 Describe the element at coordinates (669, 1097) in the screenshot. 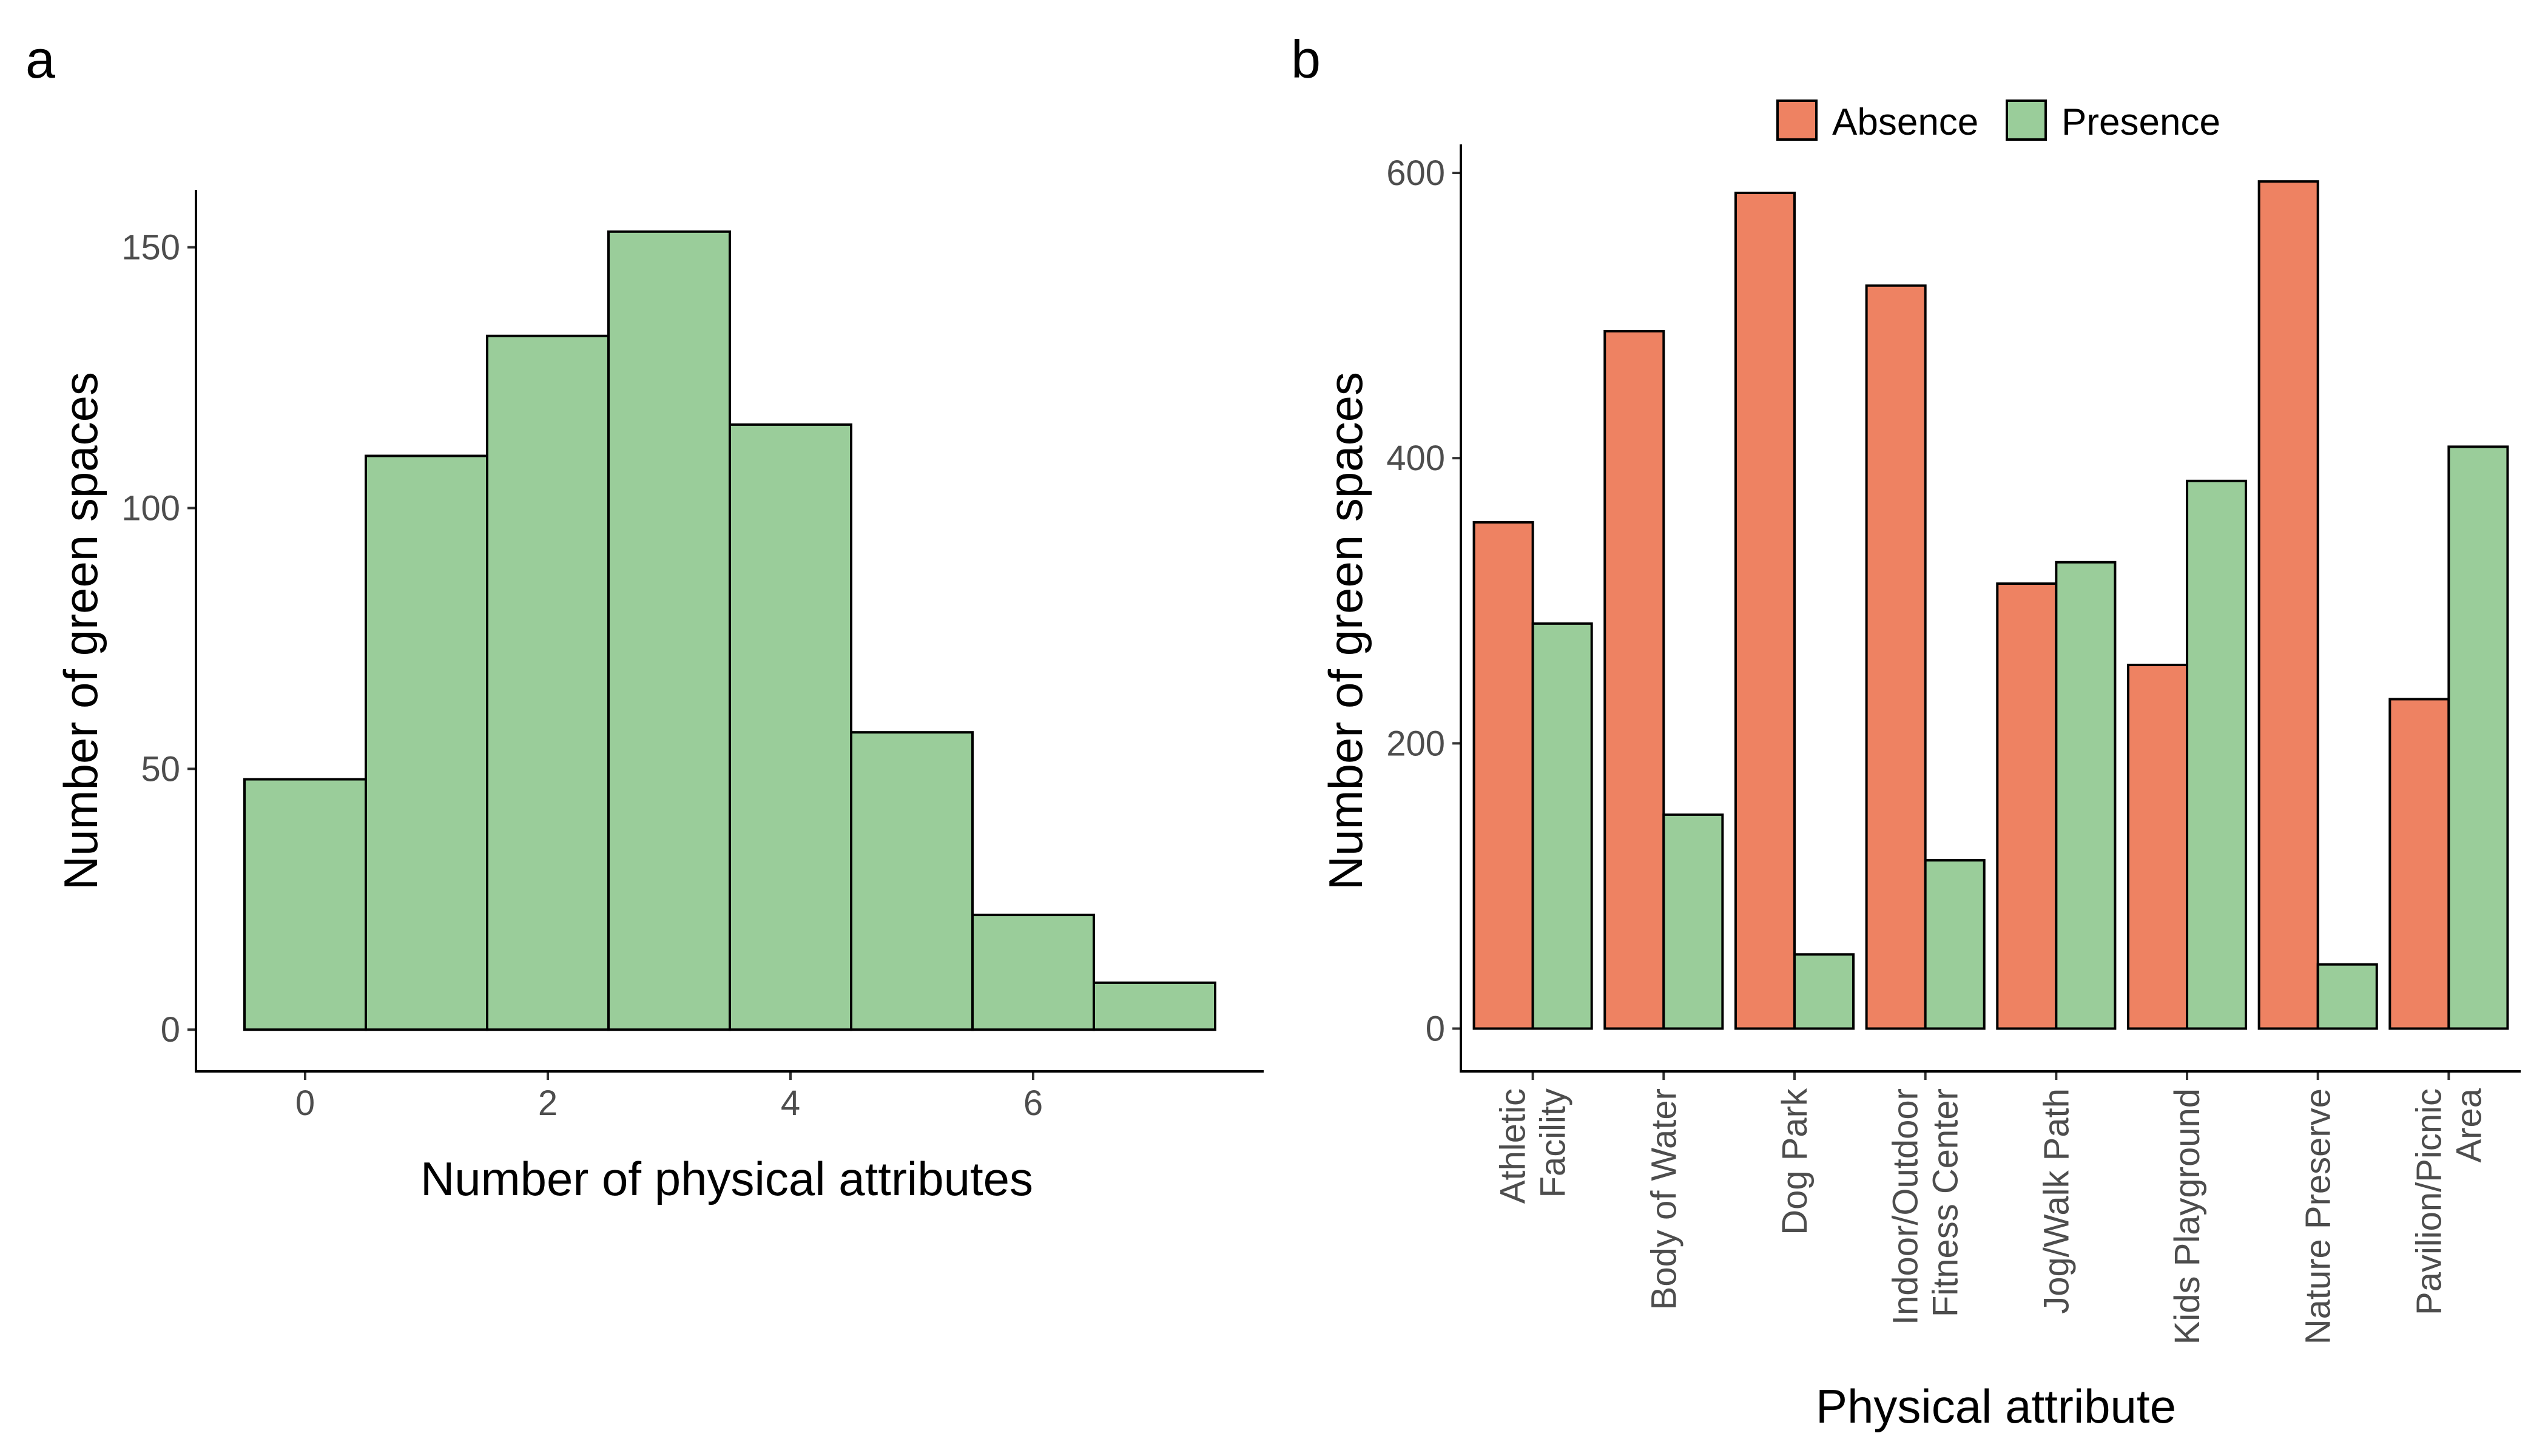

I see `panel-a-x-axis-ticks: 0 2 4 6` at that location.